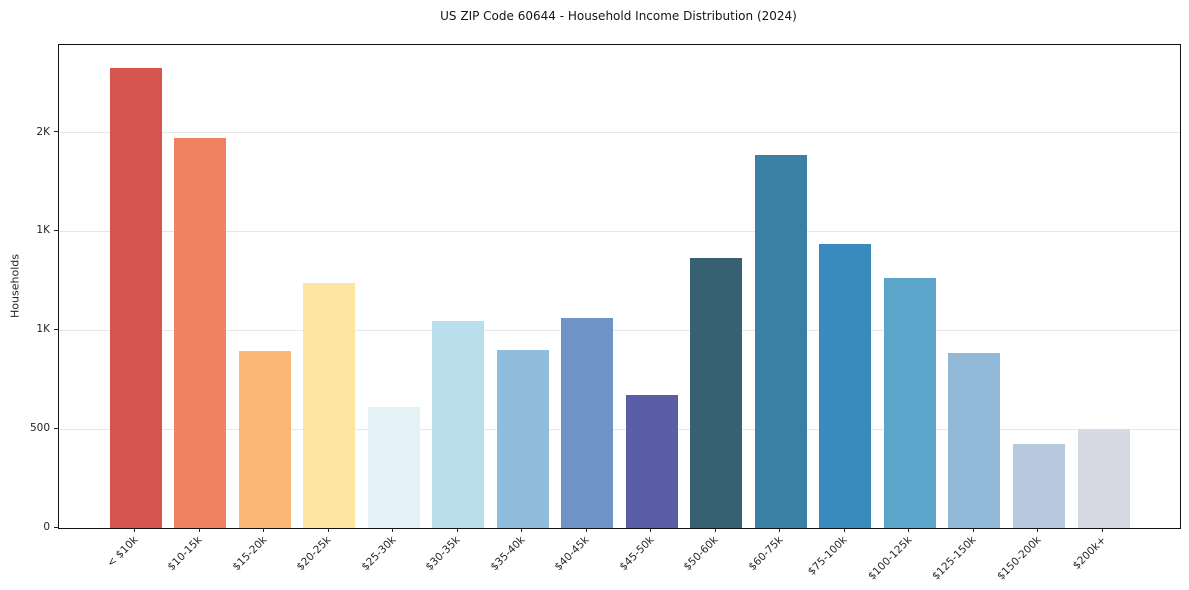 This screenshot has height=590, width=1189. Describe the element at coordinates (1019, 558) in the screenshot. I see `x-tick-label: $150-200k` at that location.